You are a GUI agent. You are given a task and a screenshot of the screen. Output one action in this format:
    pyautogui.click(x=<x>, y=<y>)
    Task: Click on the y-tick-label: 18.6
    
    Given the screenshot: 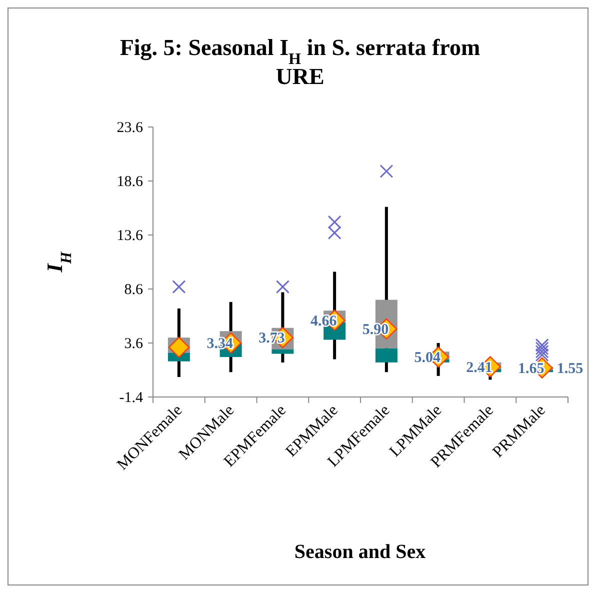 What is the action you would take?
    pyautogui.click(x=130, y=182)
    